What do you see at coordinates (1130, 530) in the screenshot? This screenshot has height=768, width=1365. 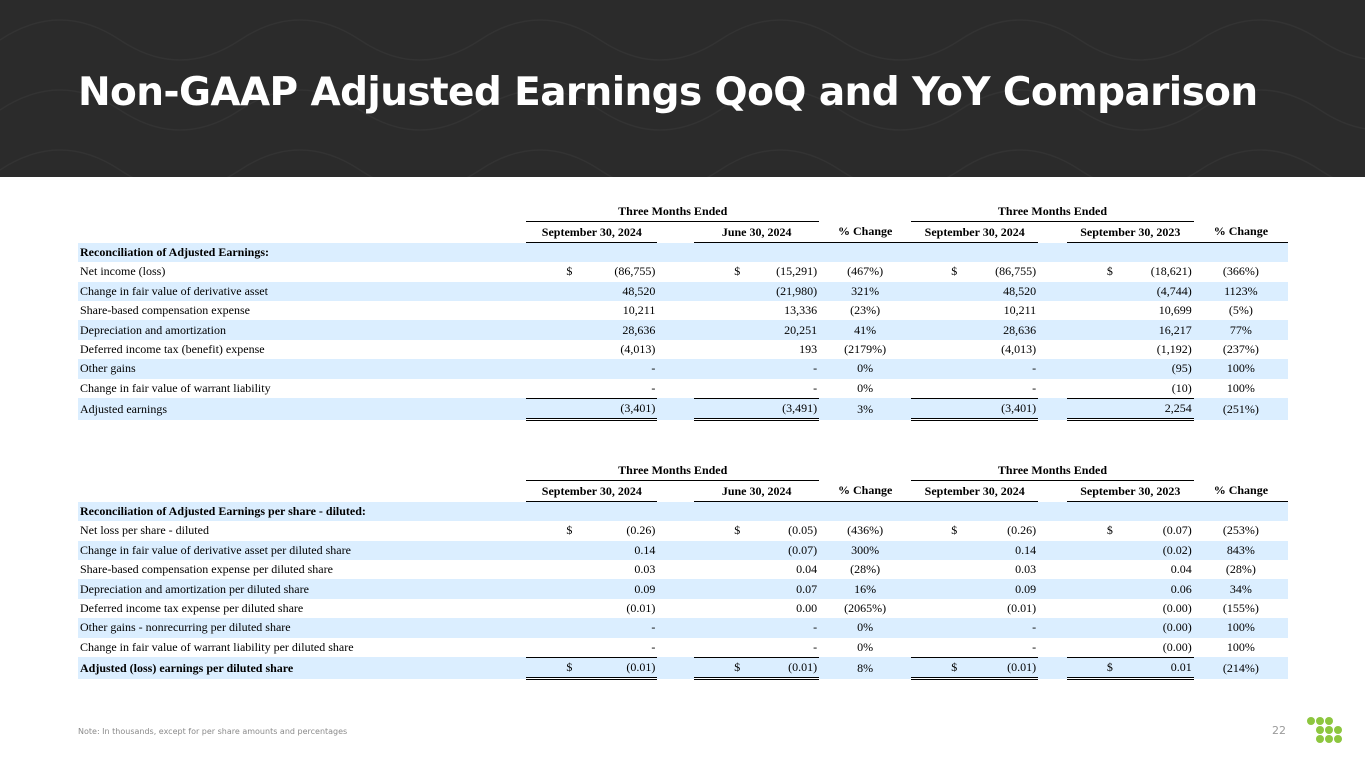 I see `value-cell: $ (0.07)` at bounding box center [1130, 530].